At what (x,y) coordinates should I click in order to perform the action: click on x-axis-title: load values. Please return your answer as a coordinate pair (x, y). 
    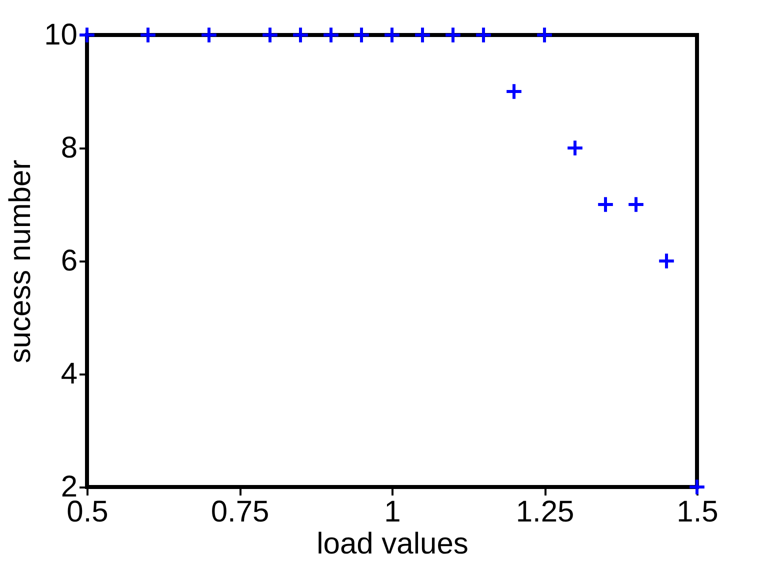
    Looking at the image, I should click on (392, 544).